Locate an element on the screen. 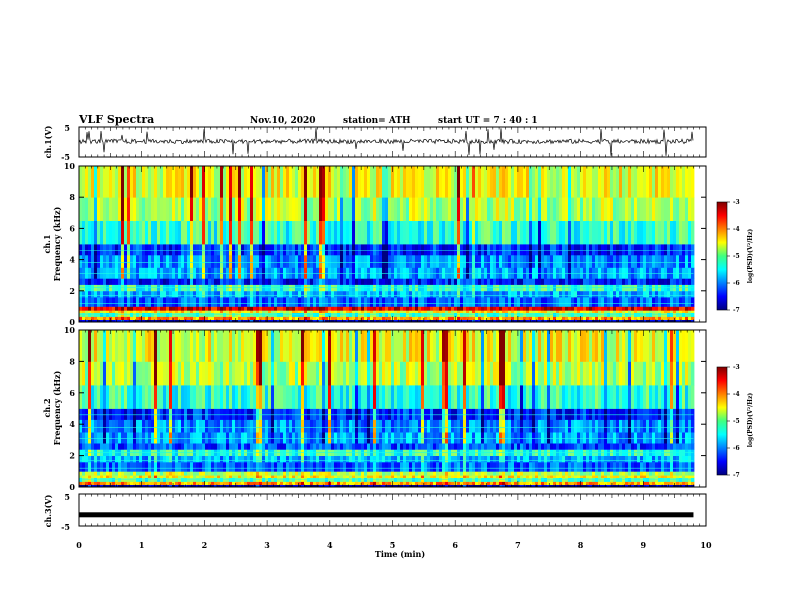  y-tick-label: 10 is located at coordinates (70, 166).